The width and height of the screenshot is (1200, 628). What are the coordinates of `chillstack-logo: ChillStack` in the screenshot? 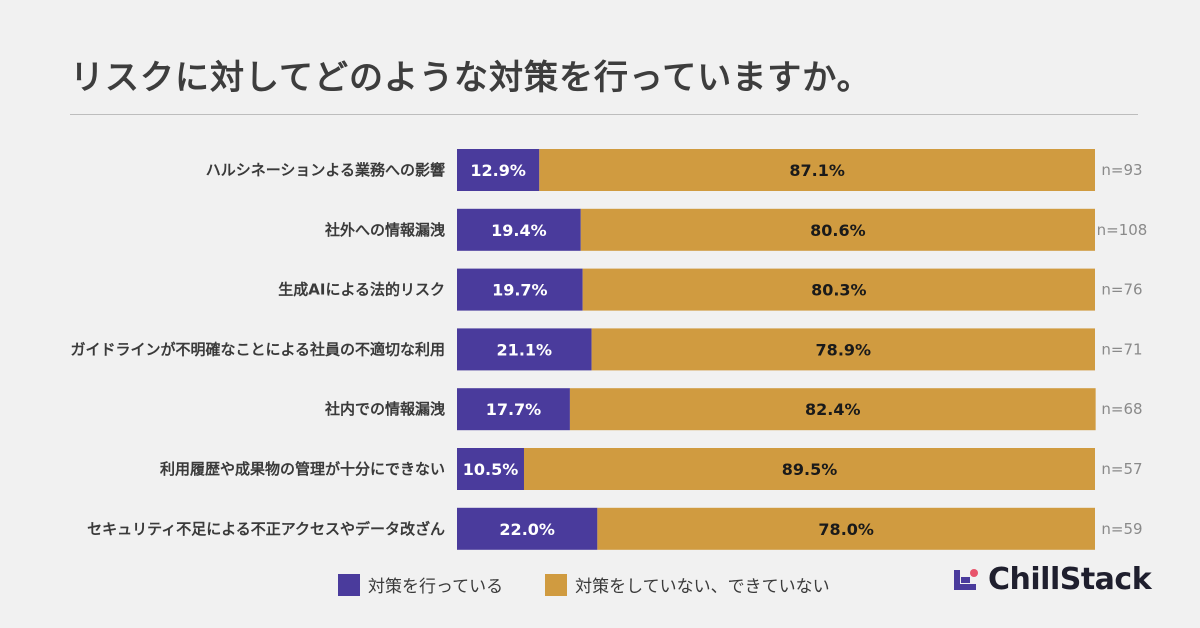 It's located at (1052, 579).